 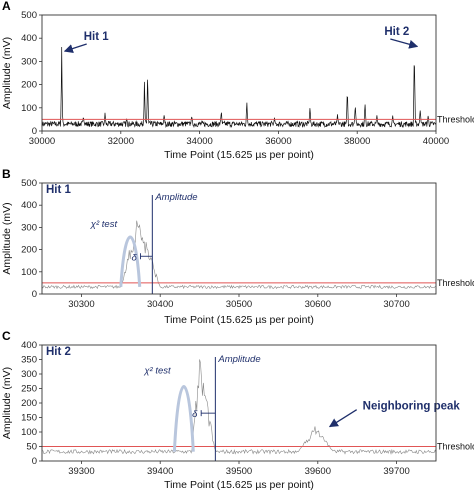 I want to click on y-tick-label: 50, so click(x=31, y=447).